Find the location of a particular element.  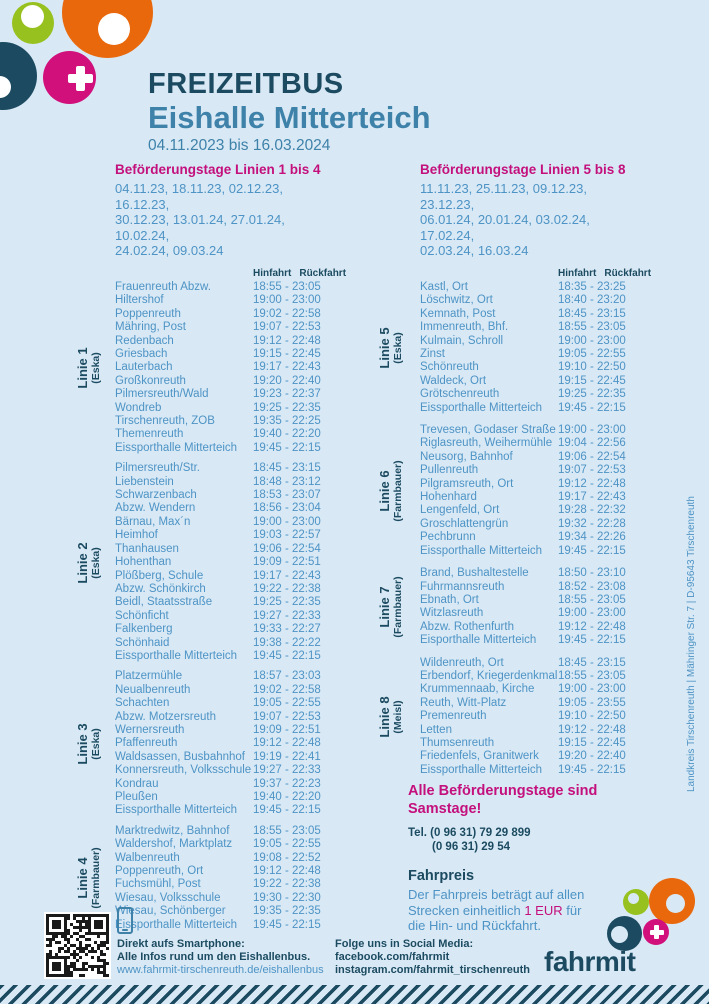

stop-name: Lauterbach is located at coordinates (144, 367).